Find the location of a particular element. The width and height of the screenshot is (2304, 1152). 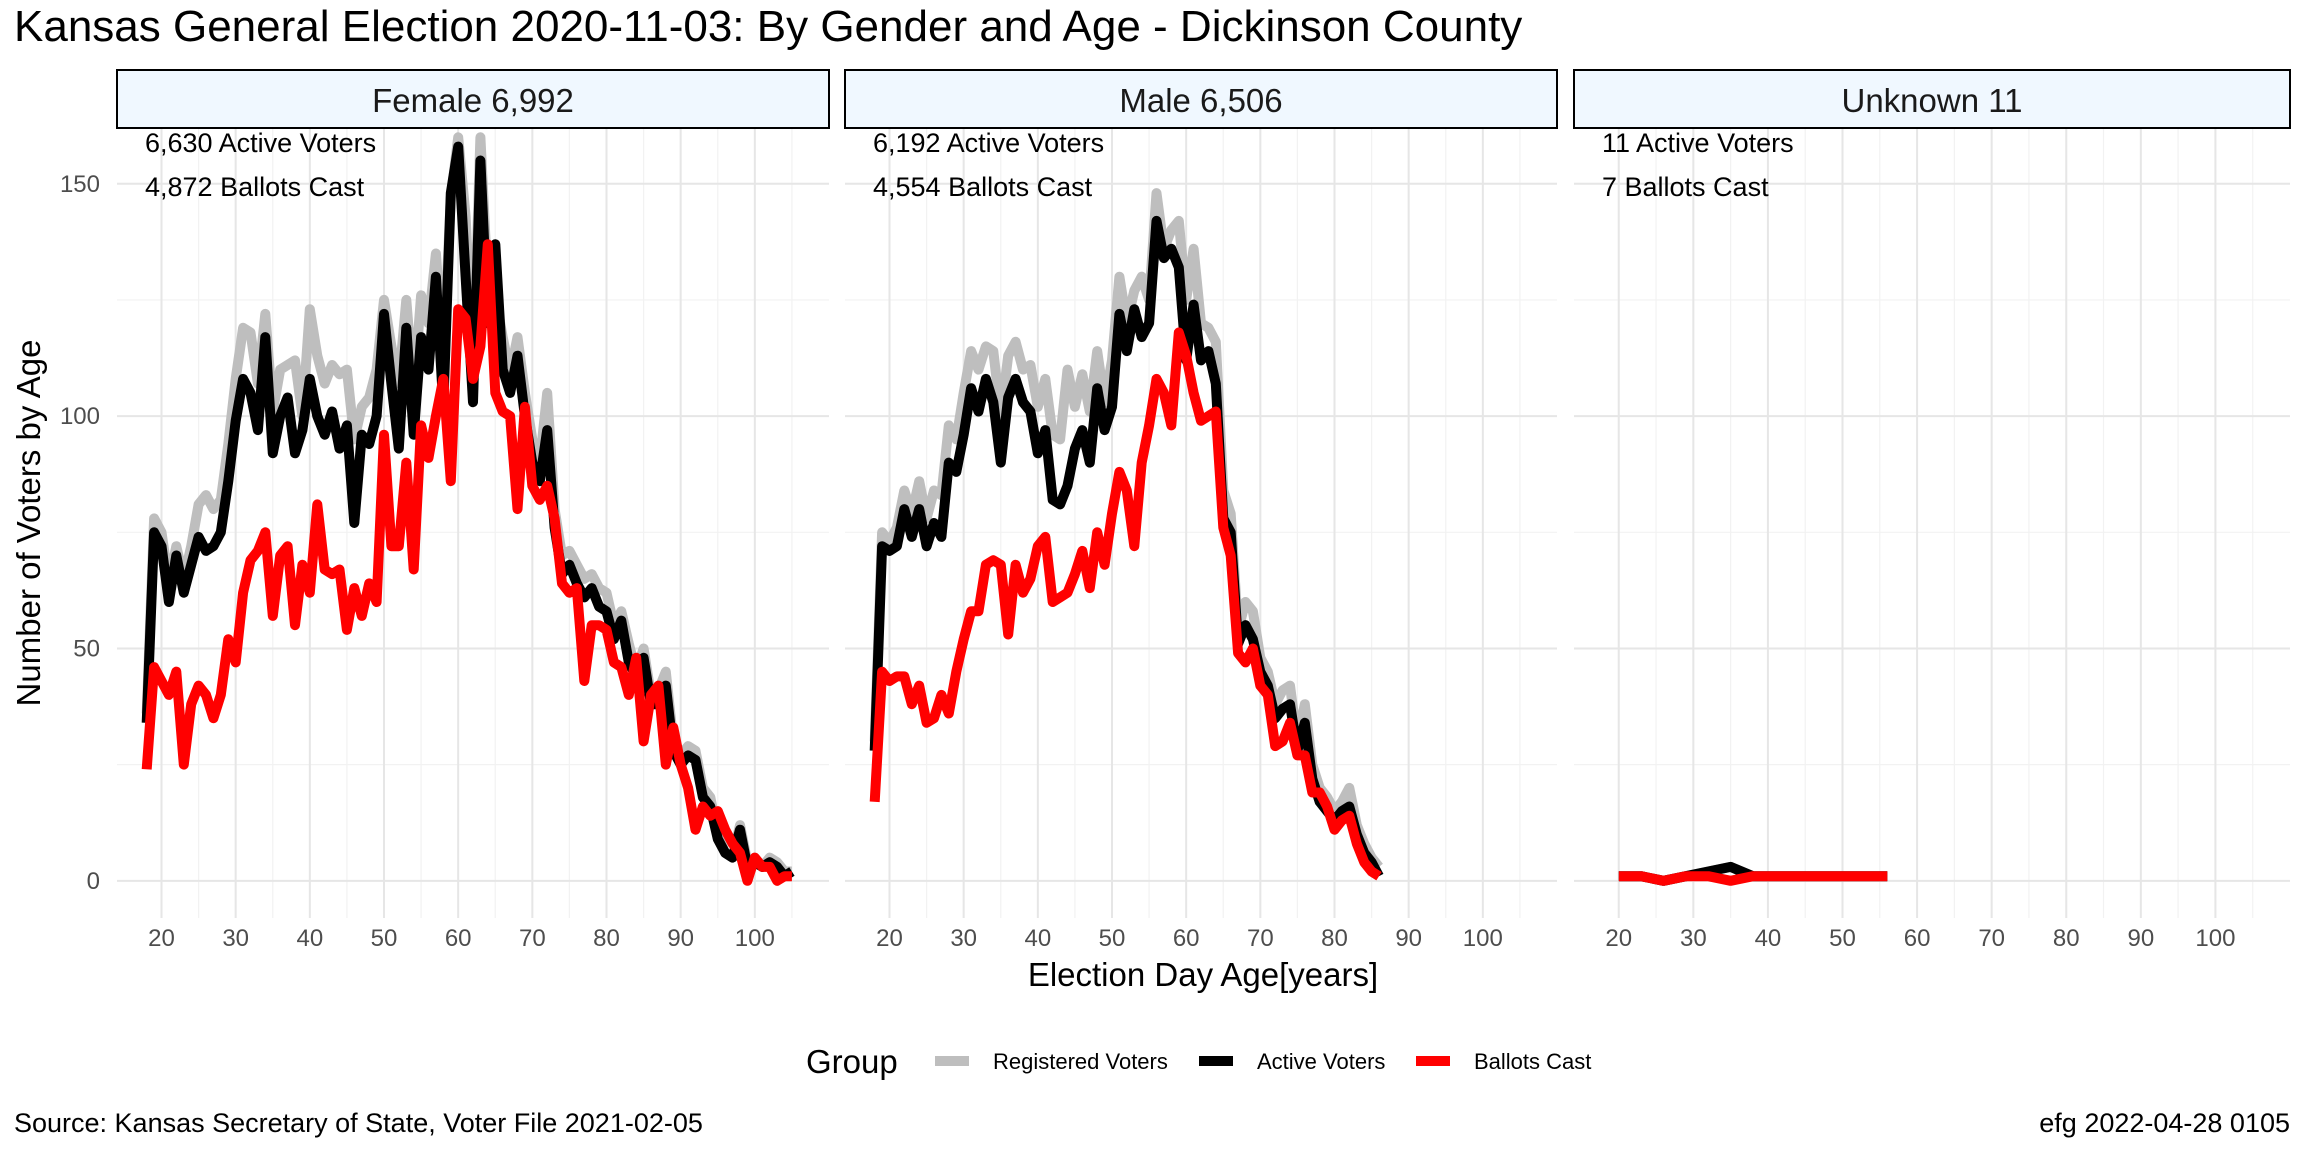

x-axis-title: Election Day Age[years] is located at coordinates (1203, 974).